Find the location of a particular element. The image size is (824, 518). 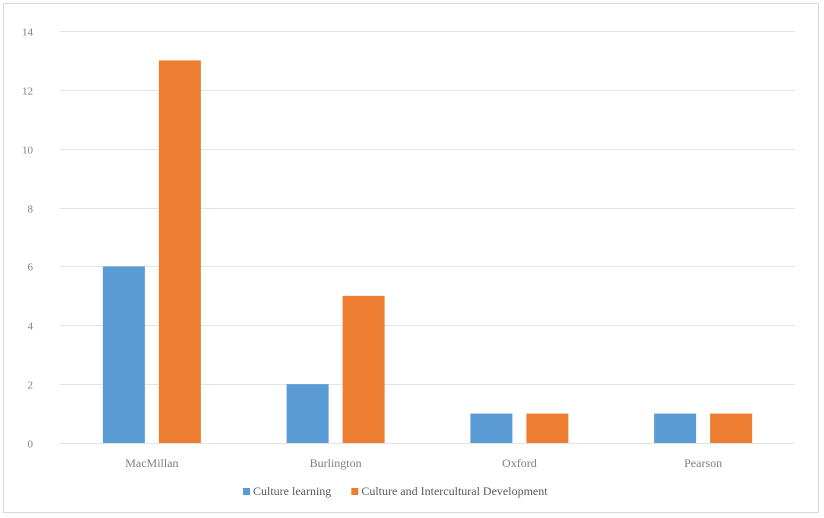

x-axis-category-labels: MacMillan Burlington Oxford Pearson is located at coordinates (423, 463).